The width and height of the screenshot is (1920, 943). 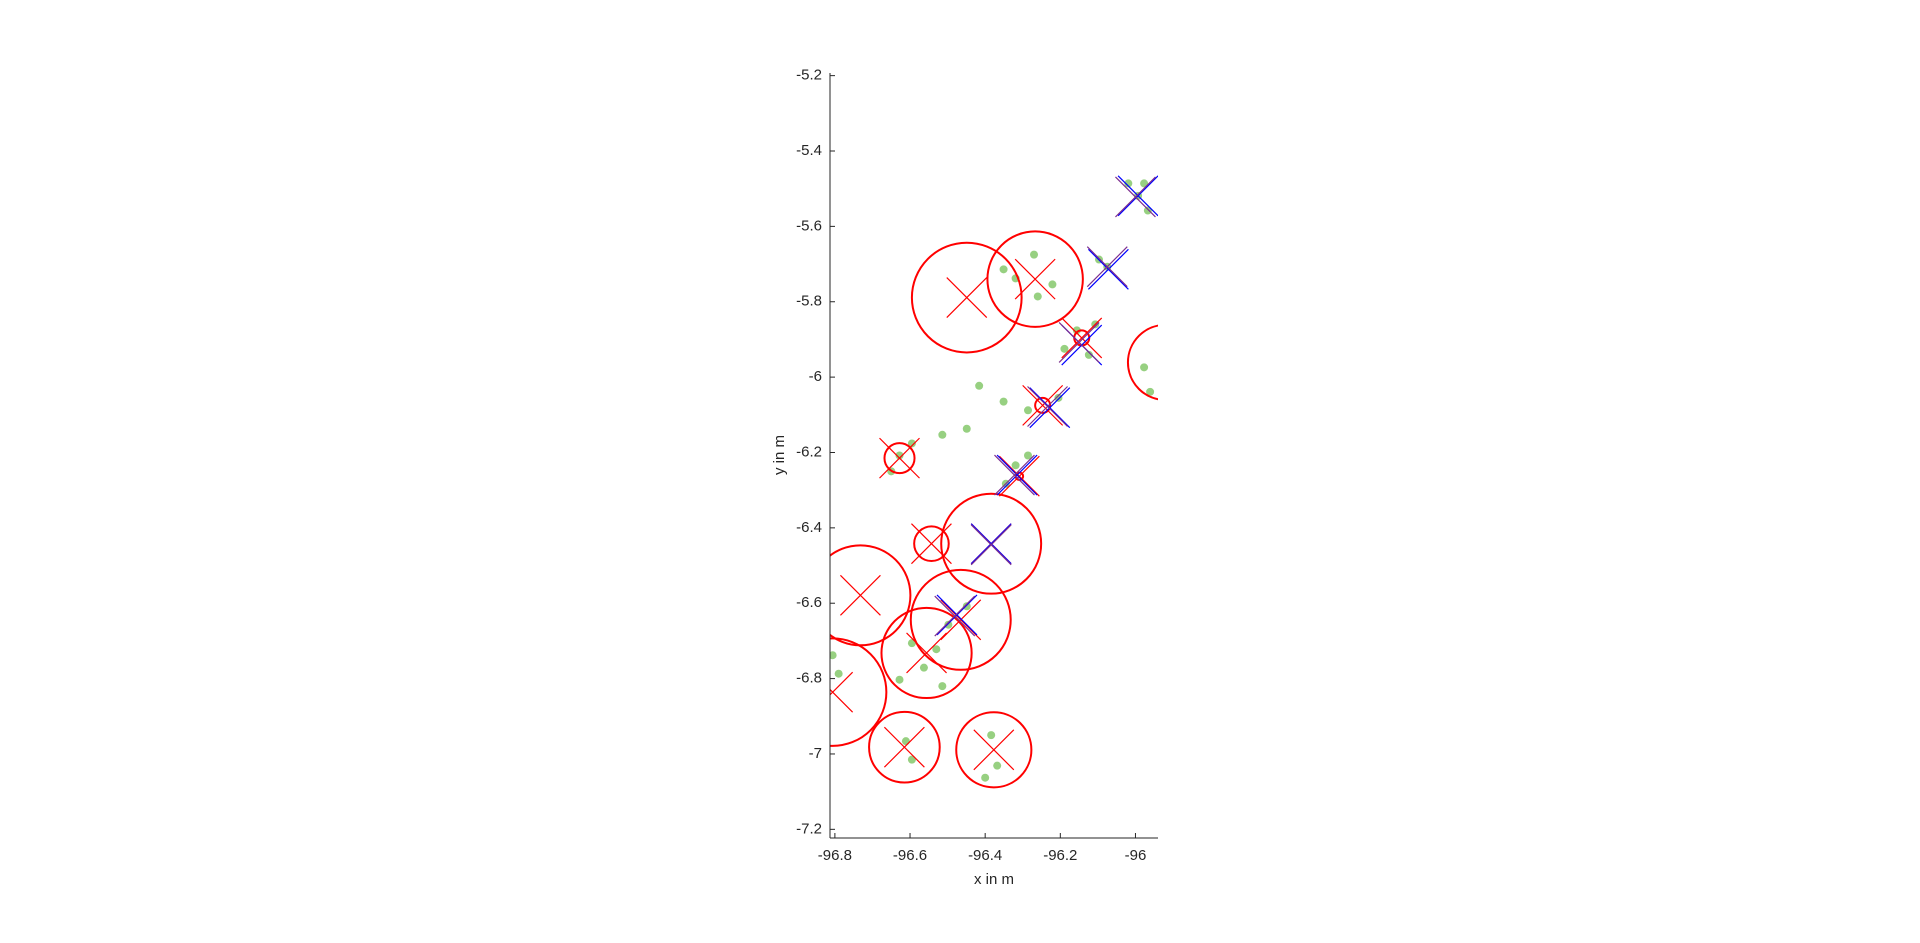 I want to click on y-tick-label: -5.2, so click(x=809, y=75).